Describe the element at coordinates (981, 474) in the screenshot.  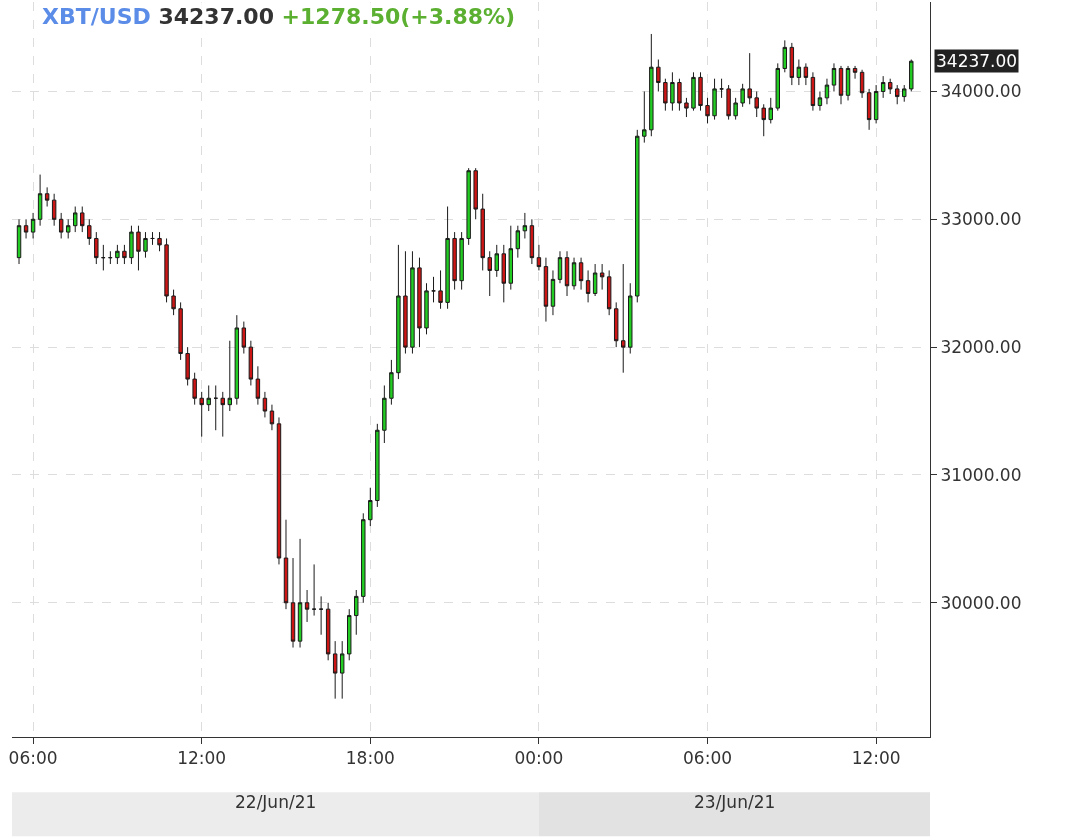
I see `y-tick-label: 31000.00` at that location.